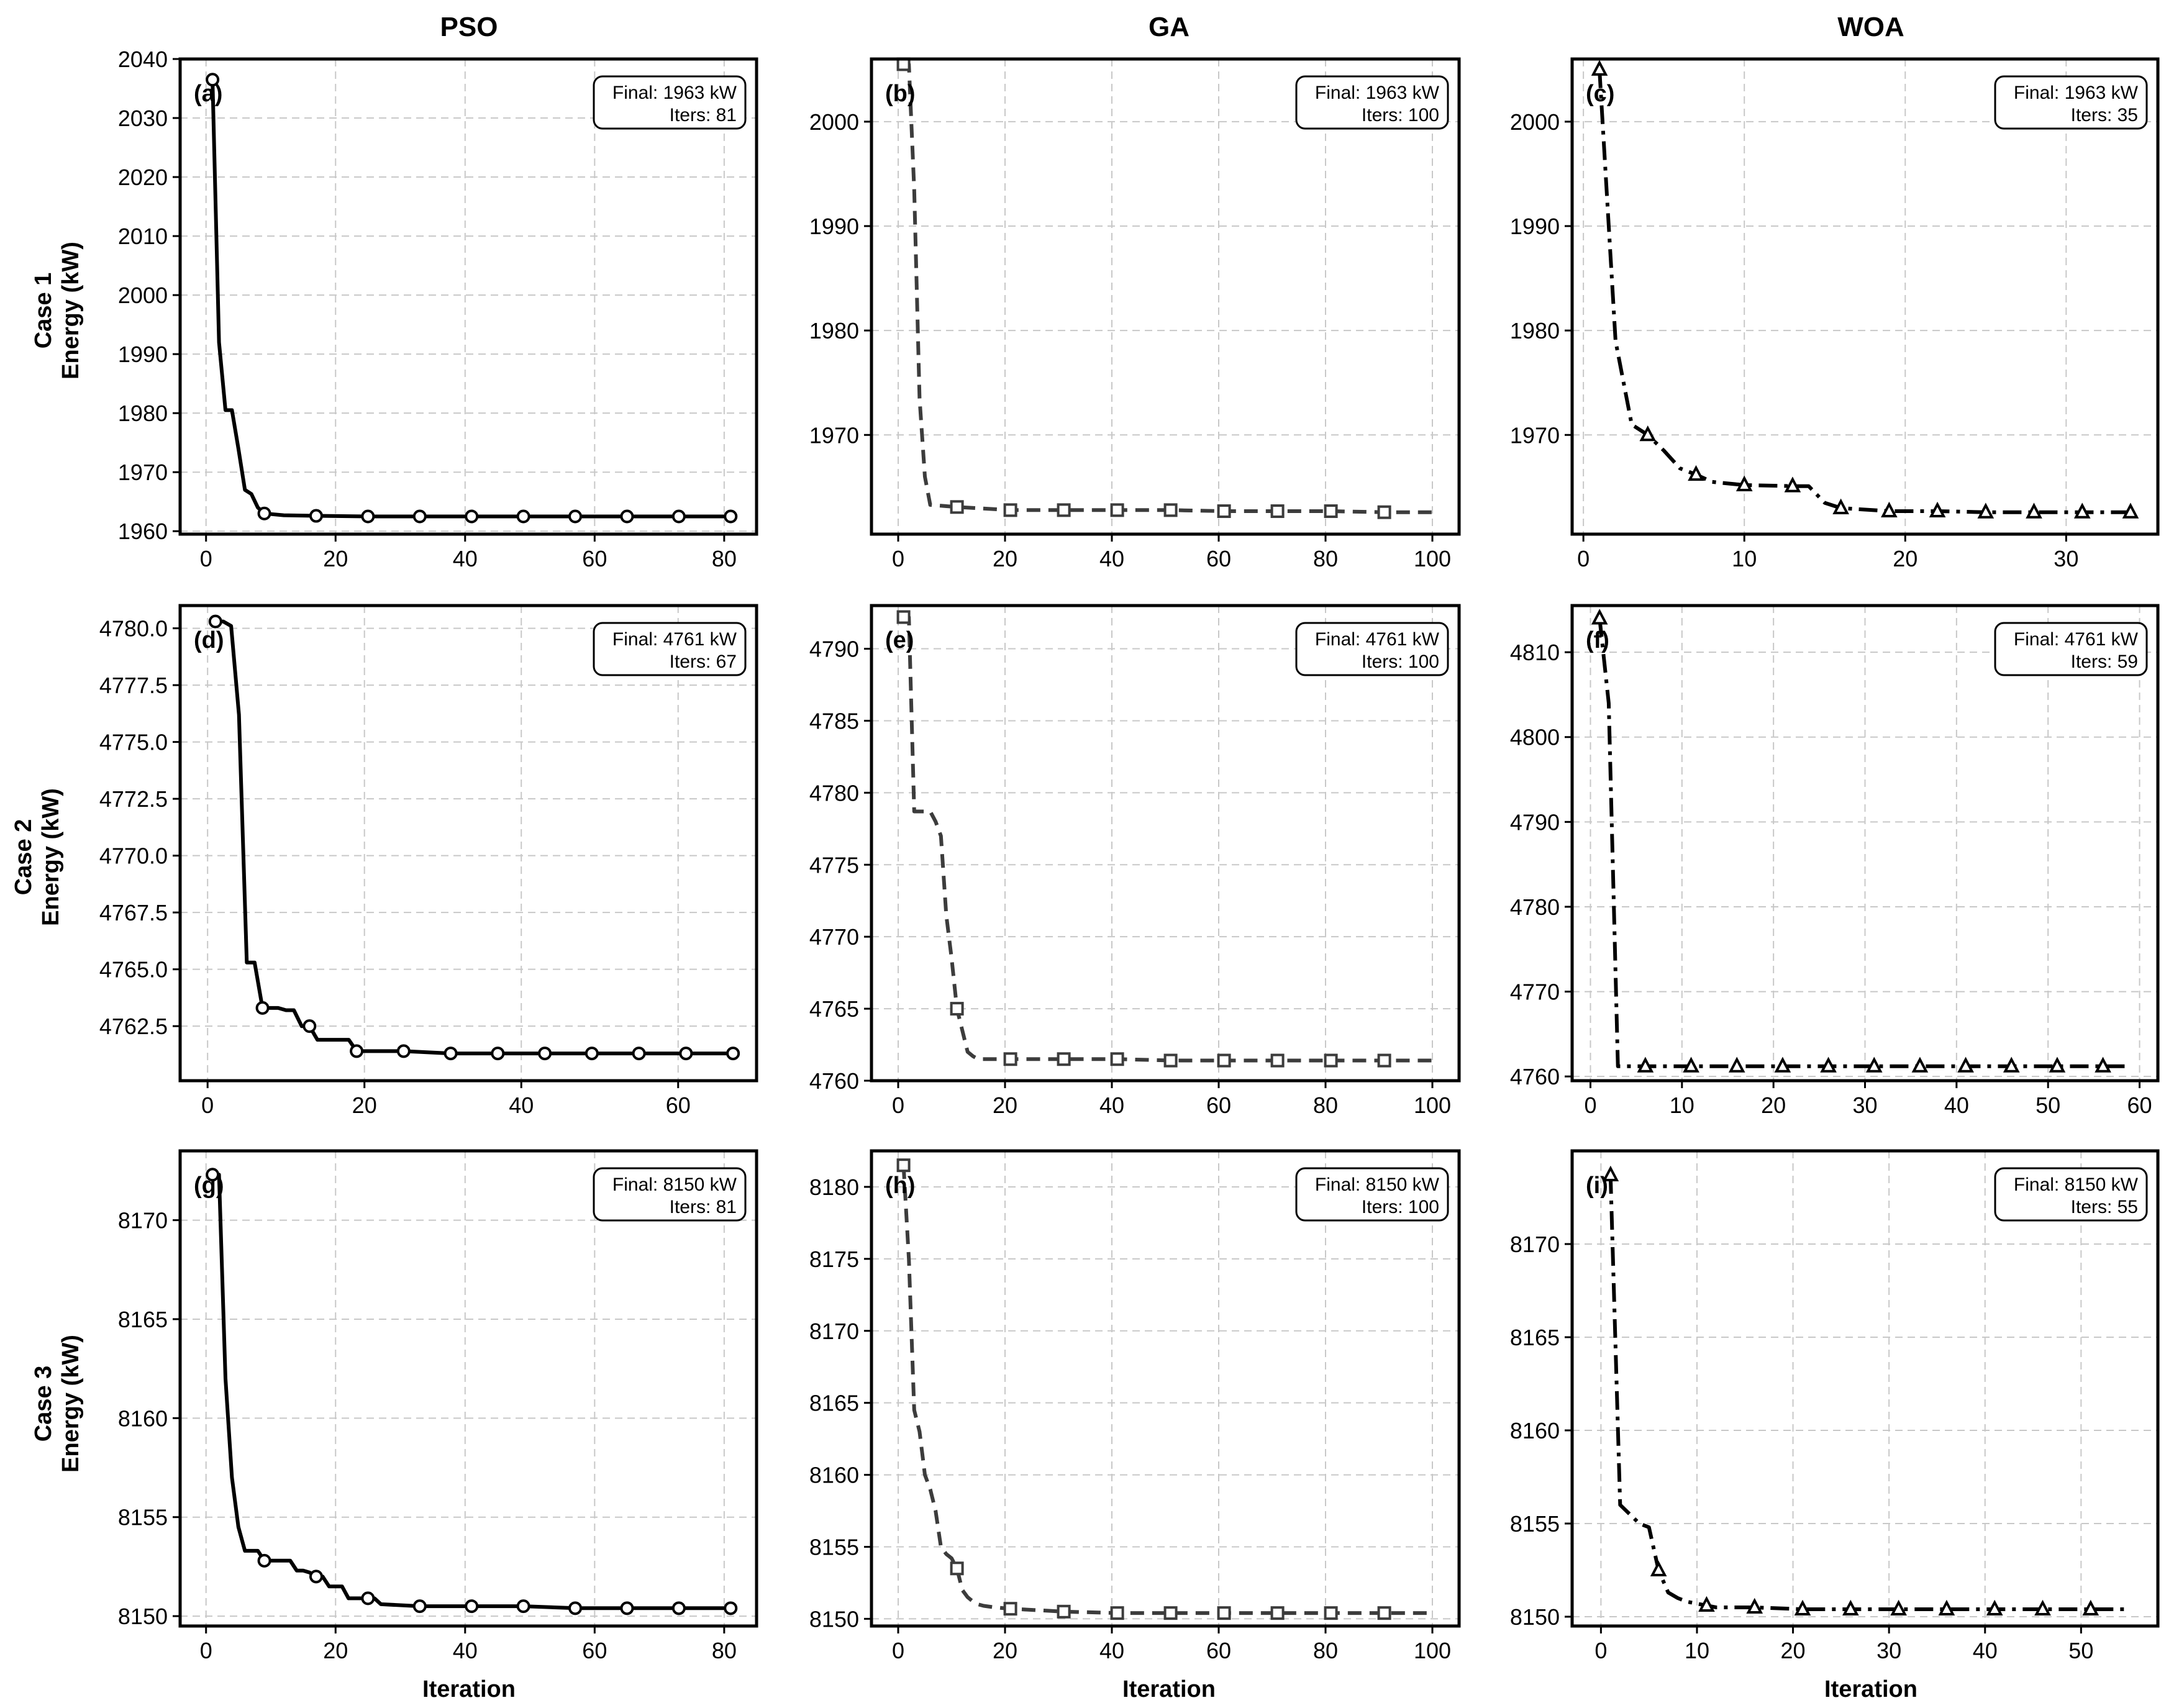 The width and height of the screenshot is (2179, 1708). Describe the element at coordinates (1870, 27) in the screenshot. I see `column-title-woa: WOA` at that location.